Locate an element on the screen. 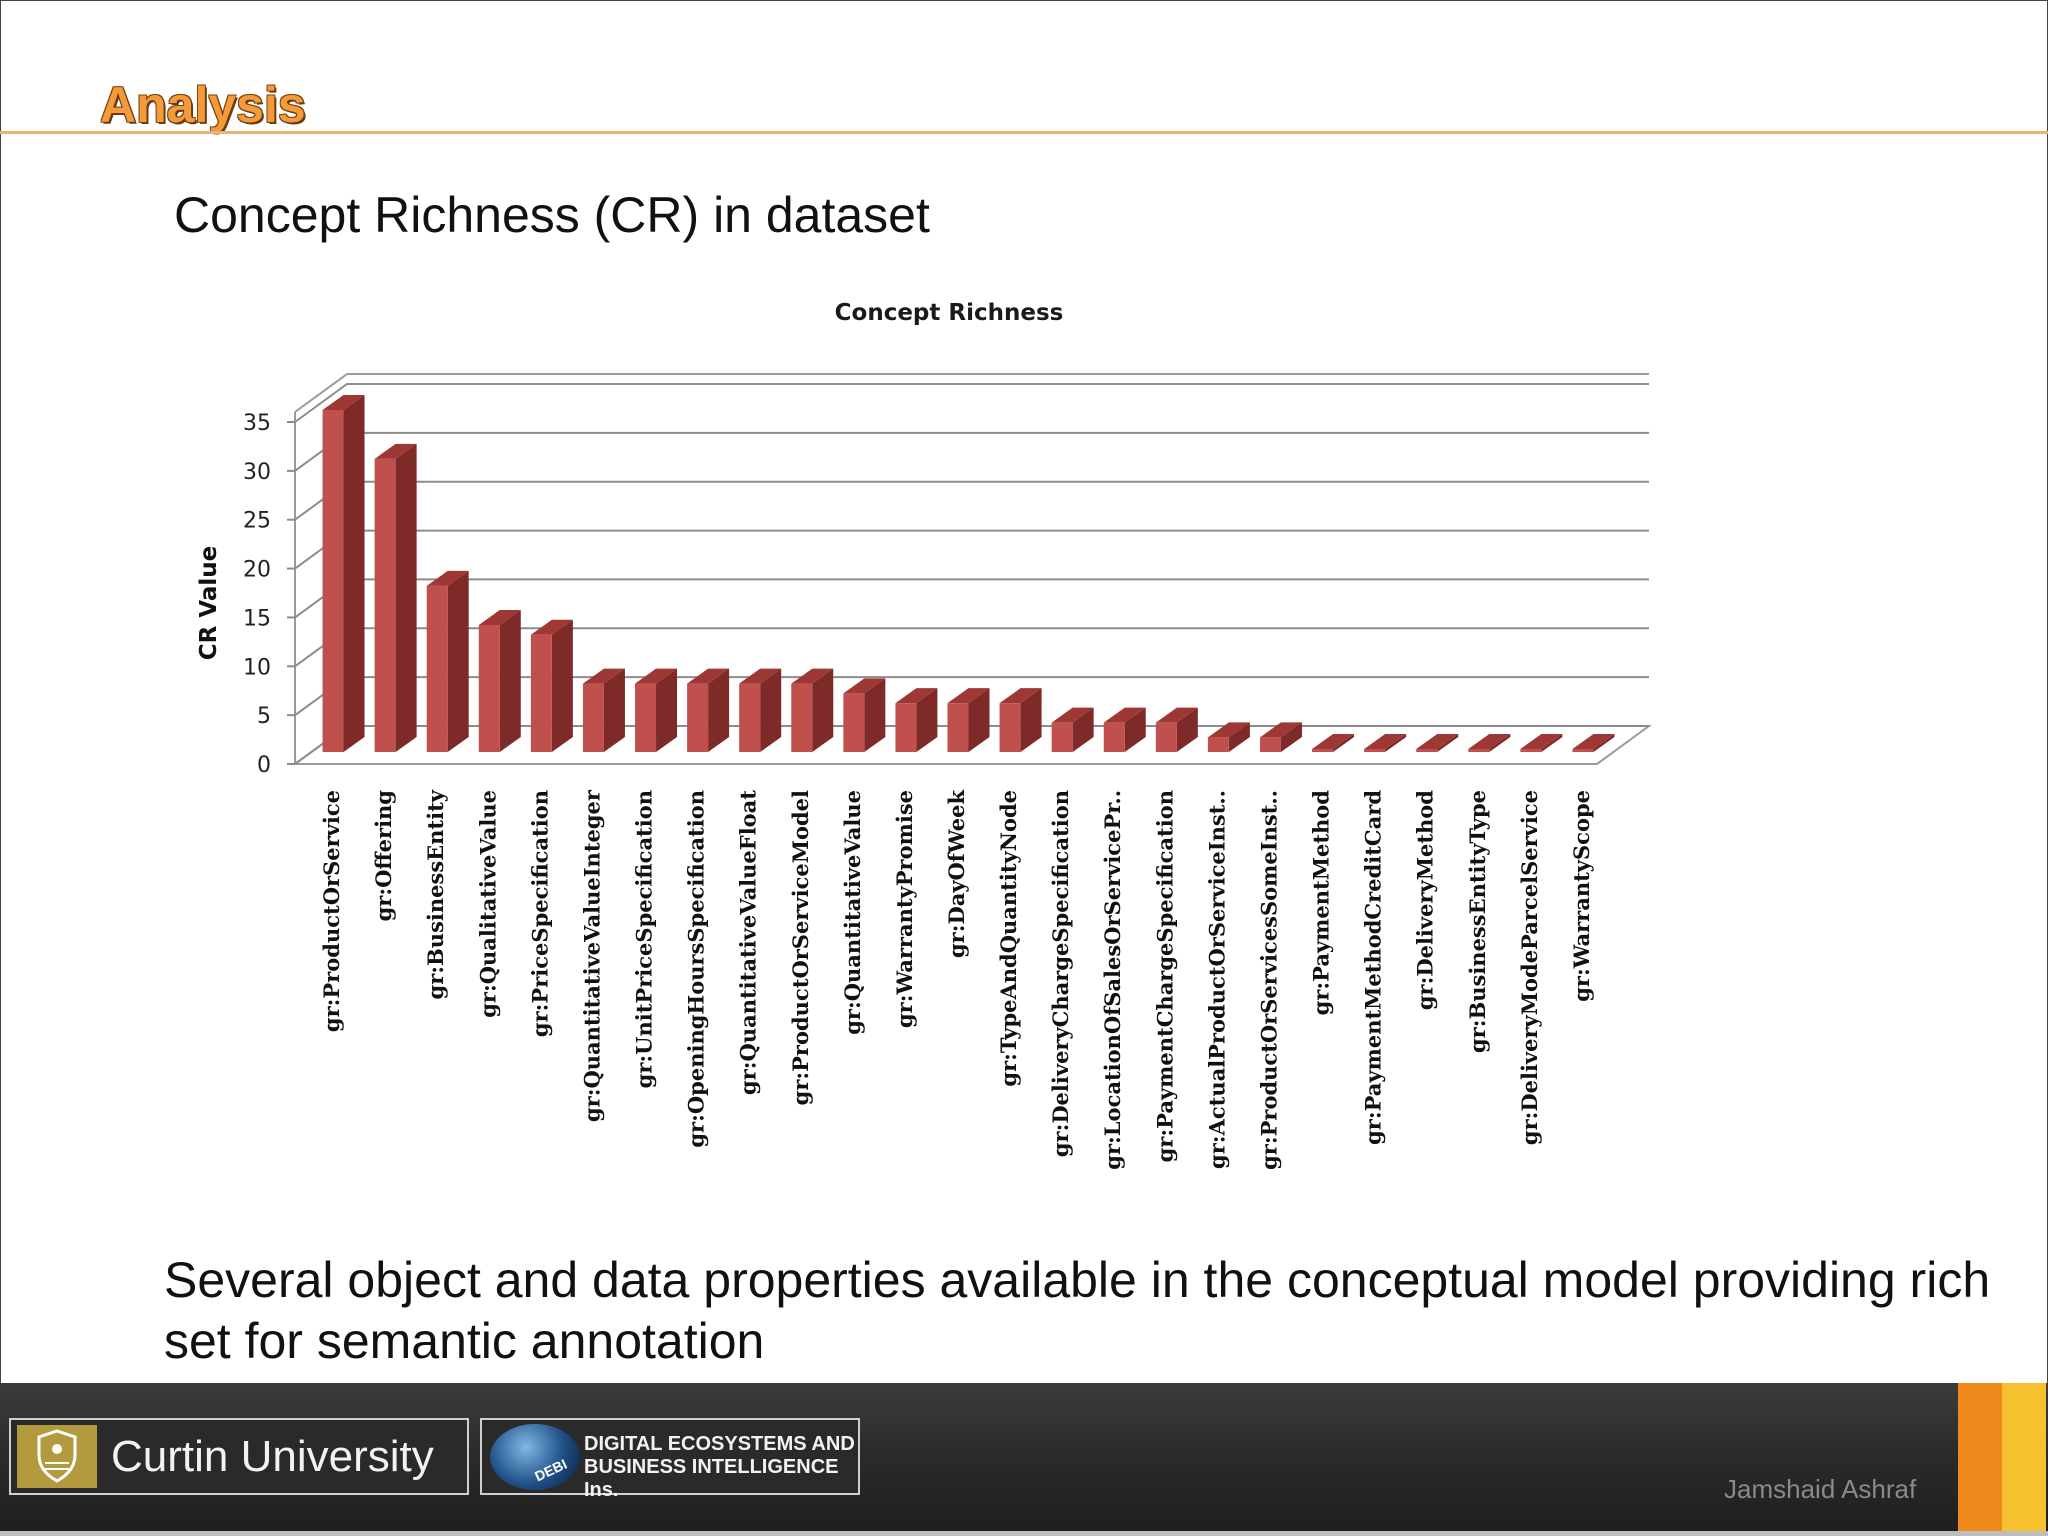  globe-icon: DEBI is located at coordinates (535, 1457).